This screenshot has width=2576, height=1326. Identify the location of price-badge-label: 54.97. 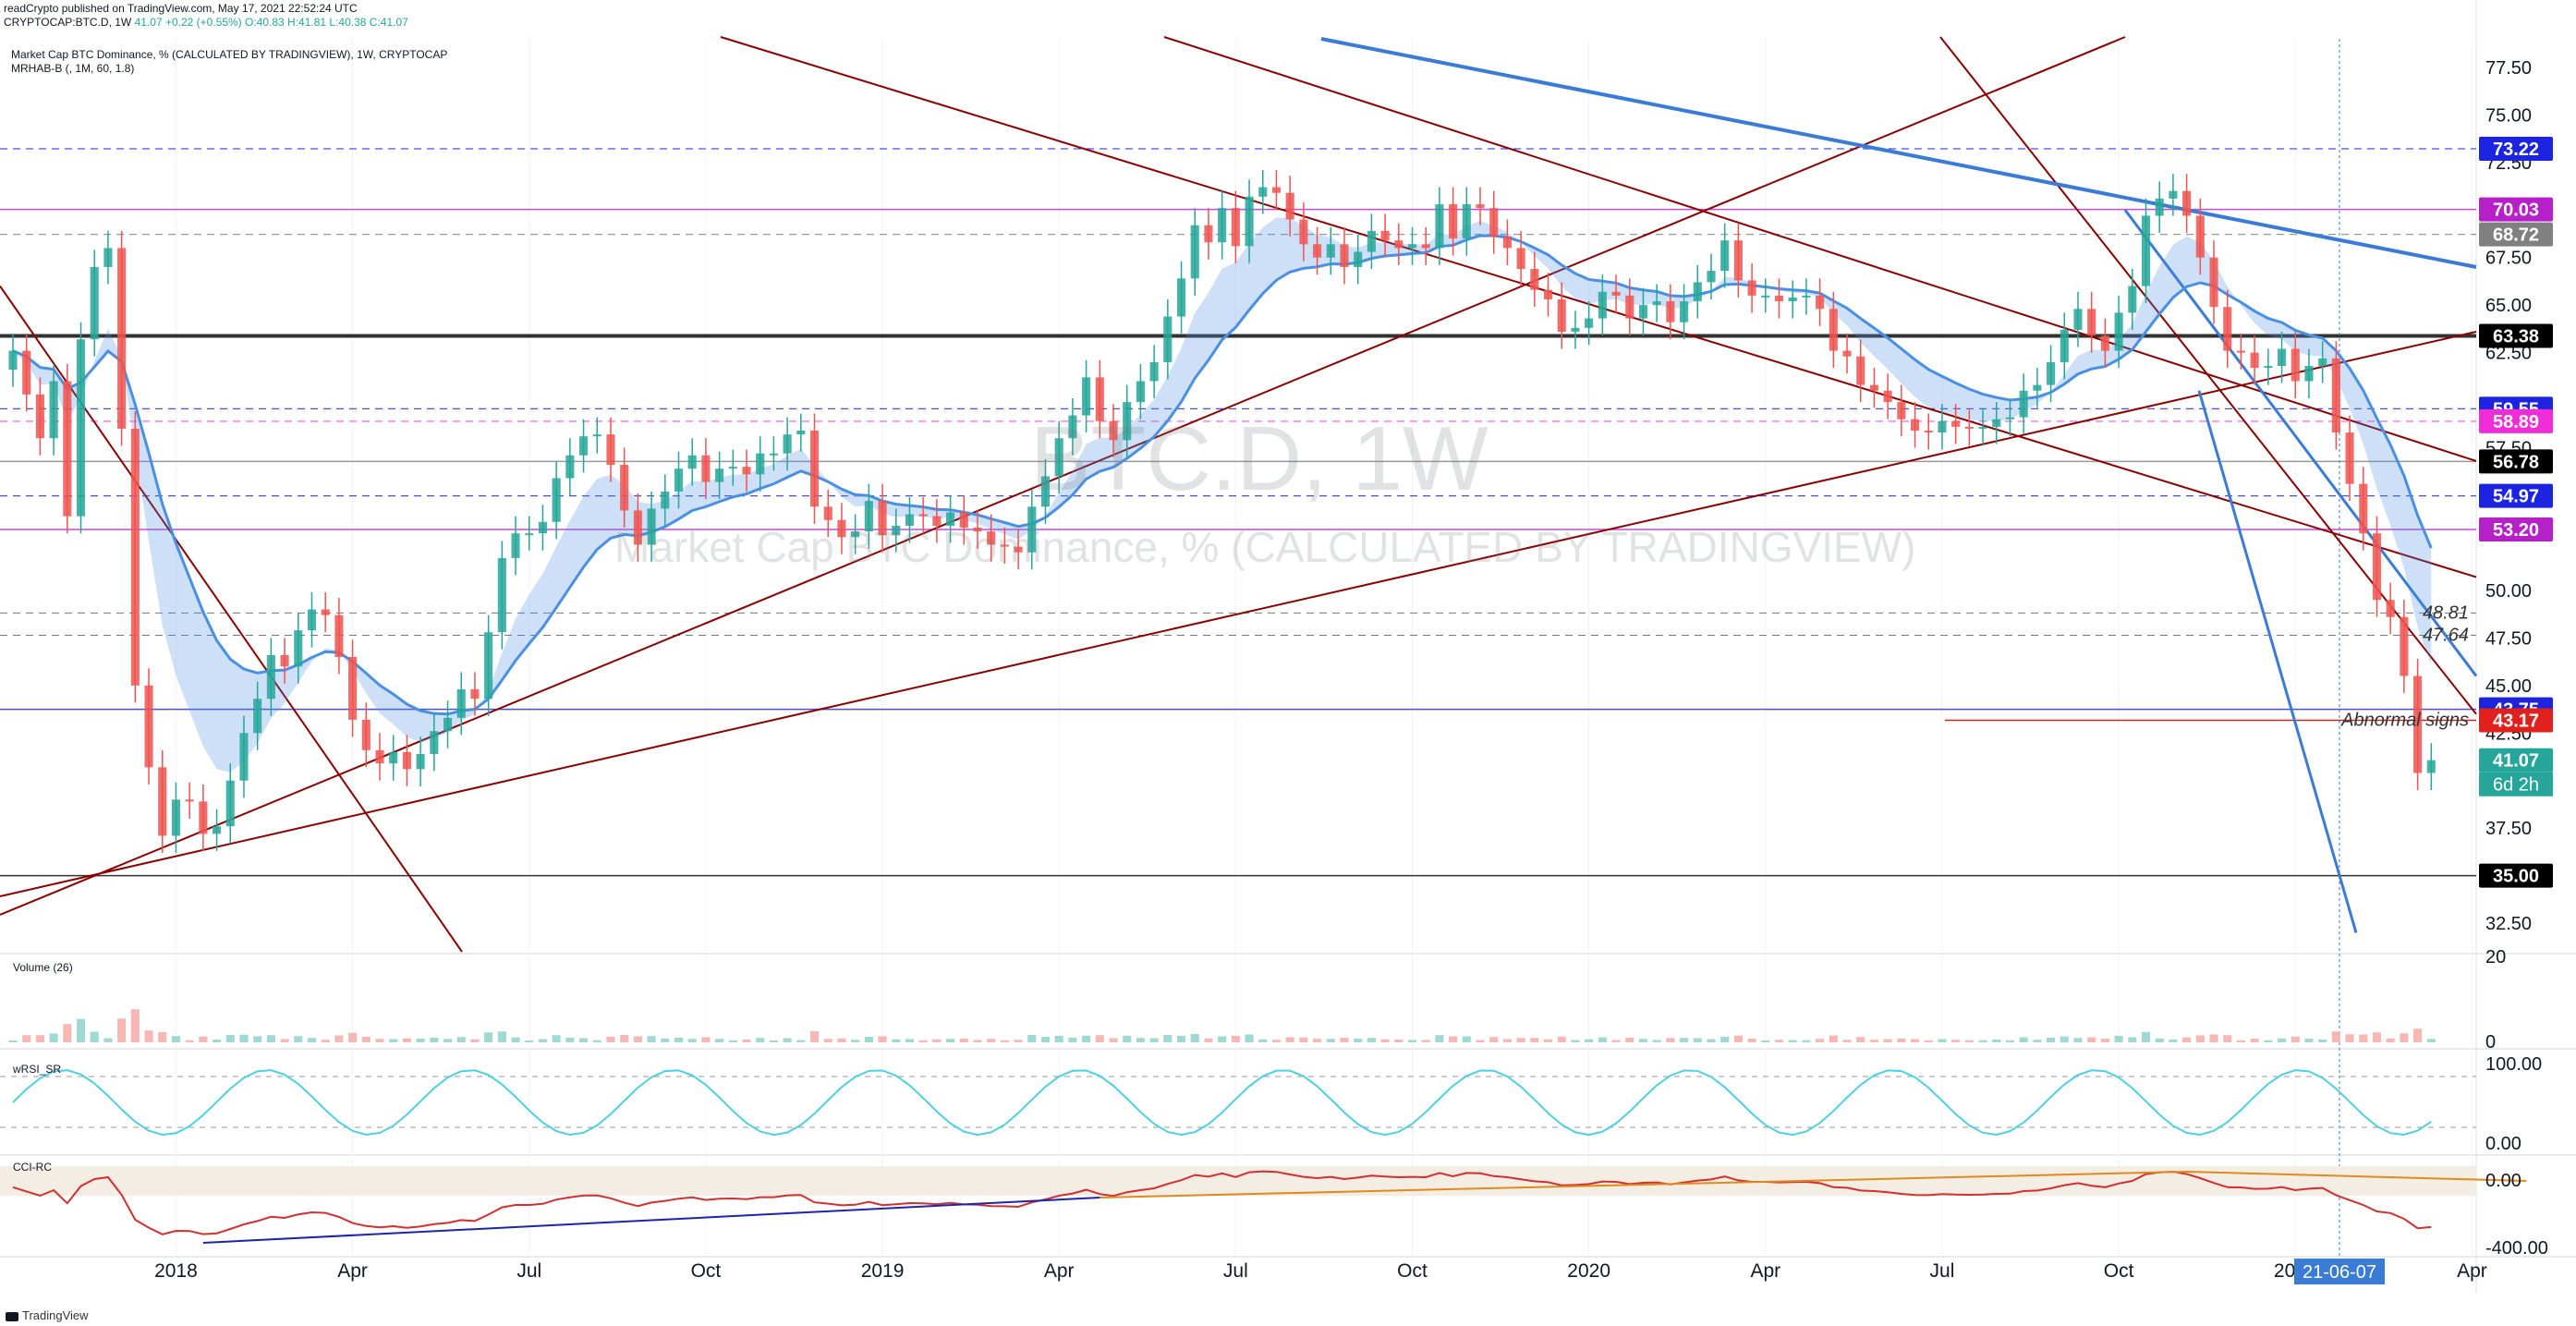
(2516, 497).